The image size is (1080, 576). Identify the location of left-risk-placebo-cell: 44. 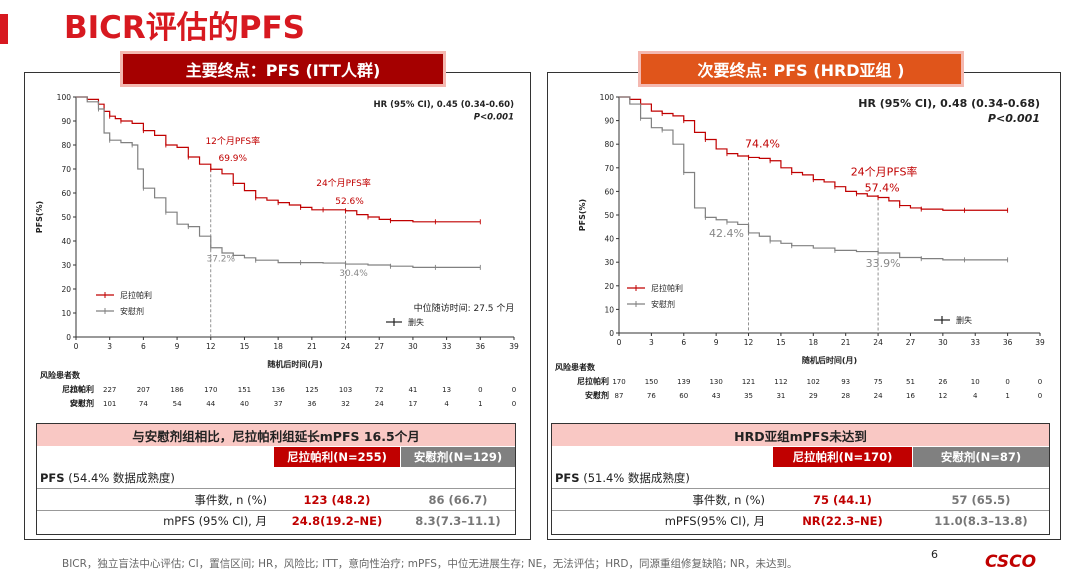
(210, 404).